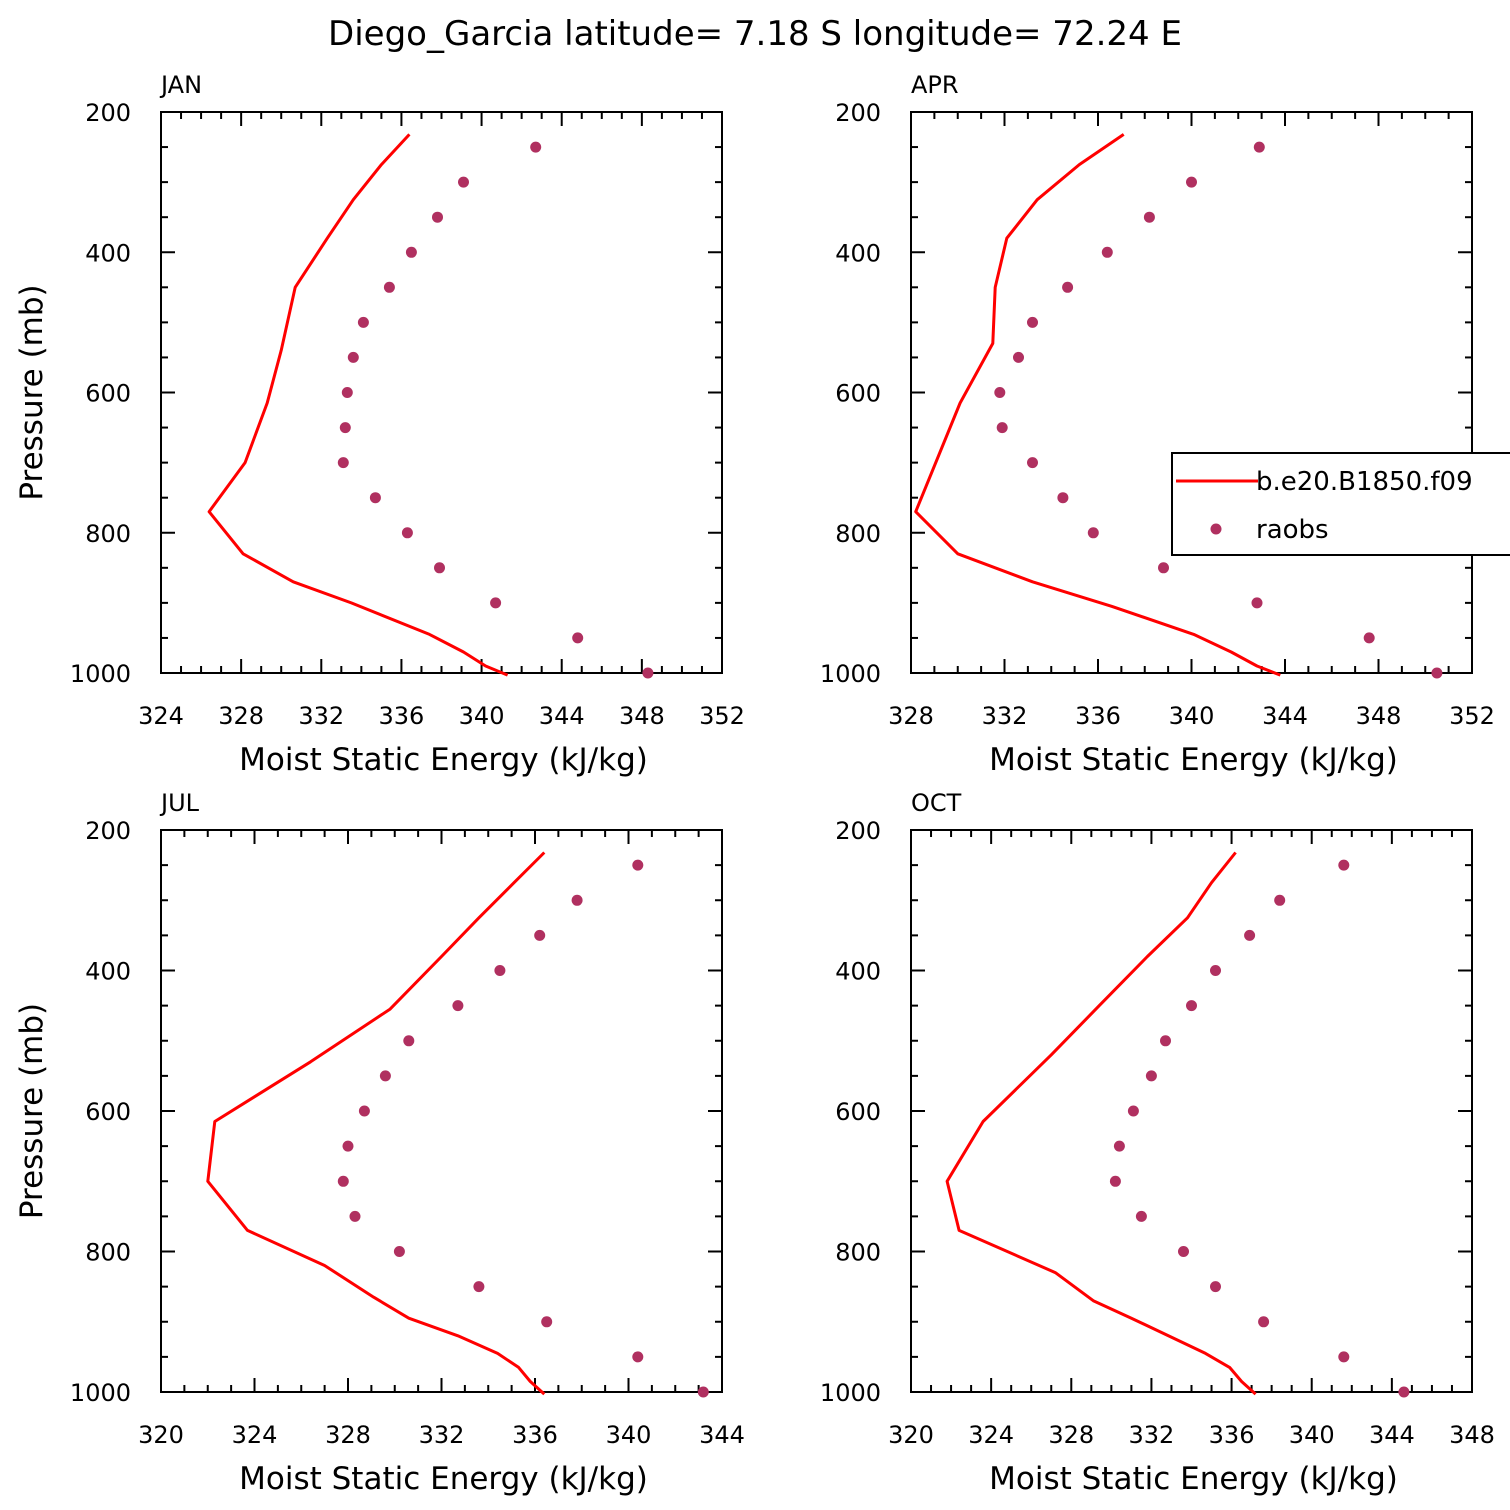  Describe the element at coordinates (179, 803) in the screenshot. I see `panel-label: JUL` at that location.